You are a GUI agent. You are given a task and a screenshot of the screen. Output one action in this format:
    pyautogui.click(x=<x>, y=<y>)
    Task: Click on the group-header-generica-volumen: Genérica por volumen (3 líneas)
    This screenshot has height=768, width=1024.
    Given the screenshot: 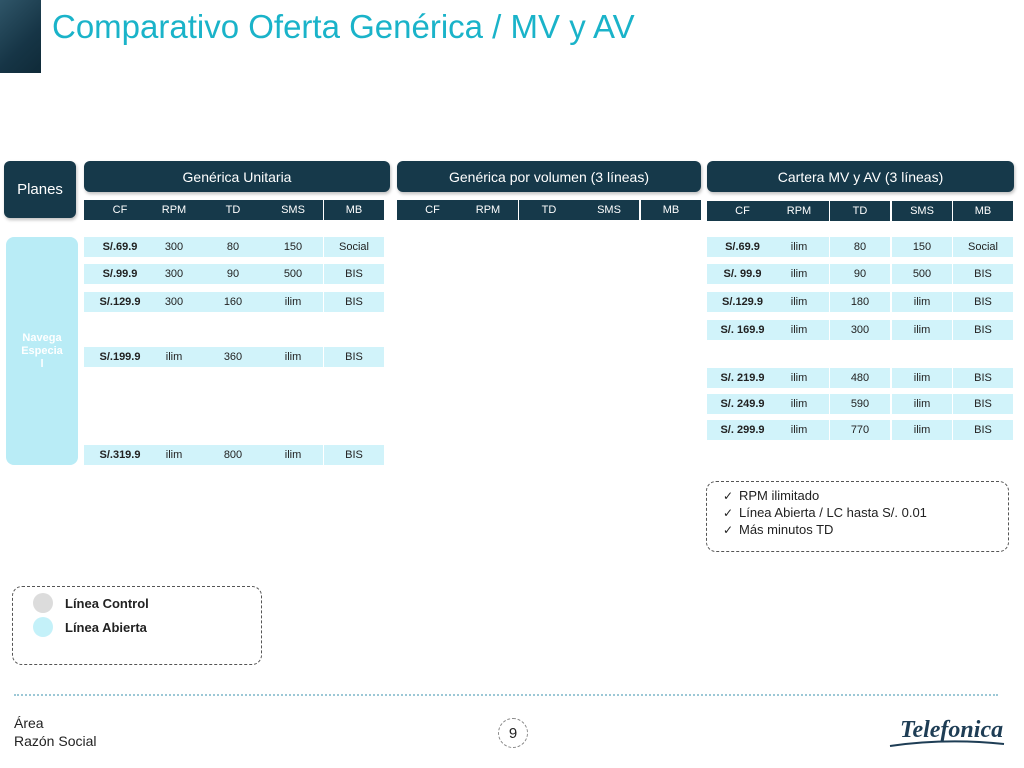 What is the action you would take?
    pyautogui.click(x=549, y=176)
    